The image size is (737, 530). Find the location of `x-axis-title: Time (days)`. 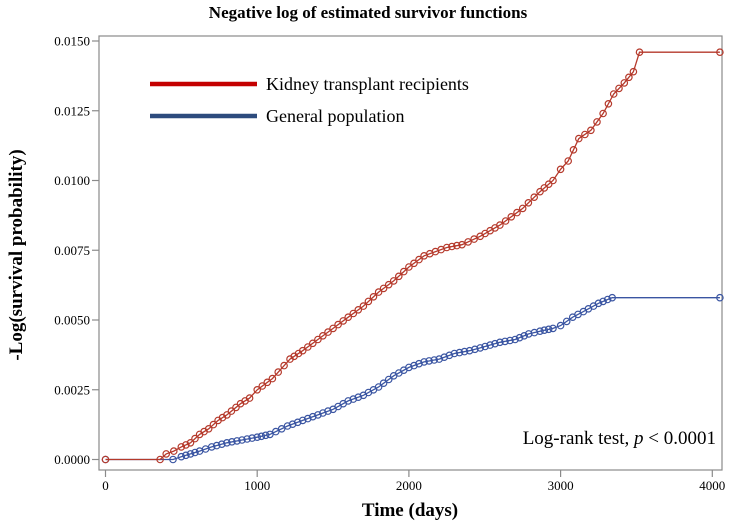

x-axis-title: Time (days) is located at coordinates (410, 510).